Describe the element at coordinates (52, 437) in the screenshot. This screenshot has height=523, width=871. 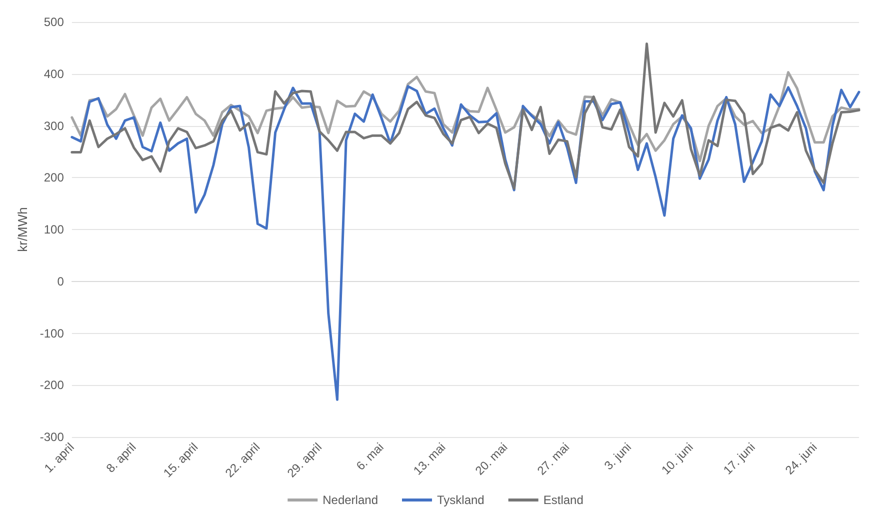
I see `y-tick-label: -300` at that location.